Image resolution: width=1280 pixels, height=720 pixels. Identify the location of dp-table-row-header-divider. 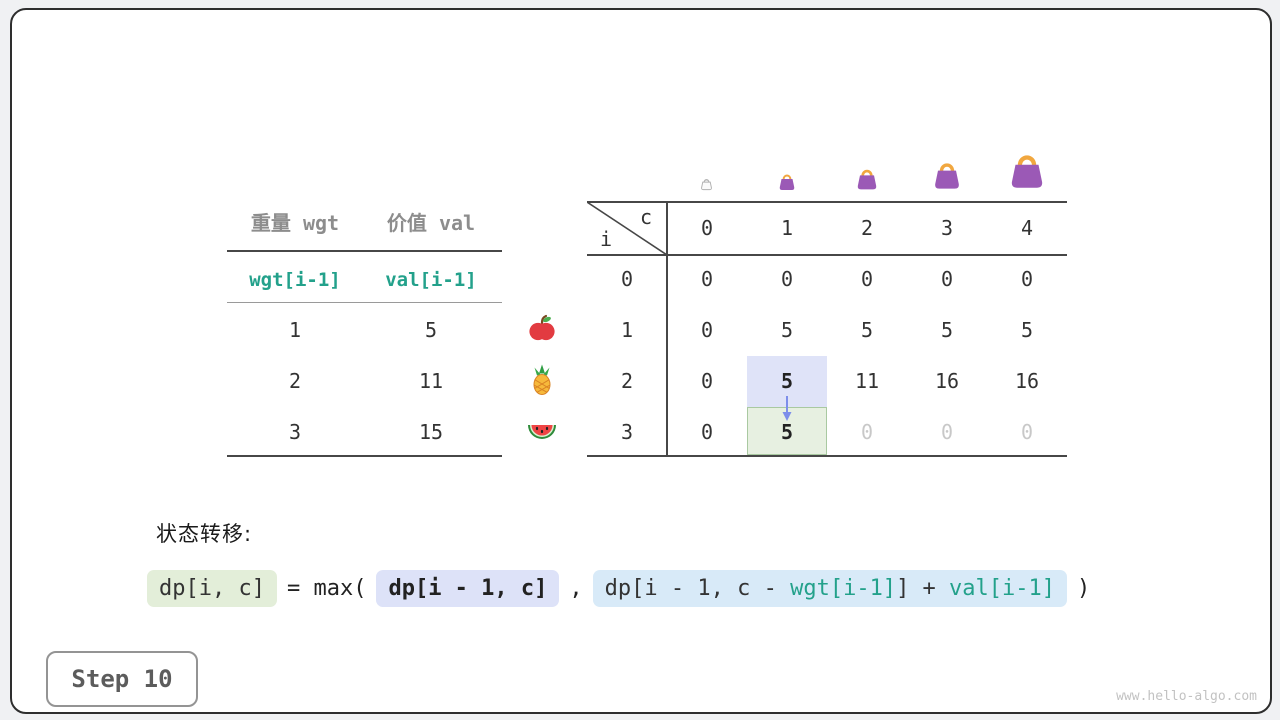
(667, 329).